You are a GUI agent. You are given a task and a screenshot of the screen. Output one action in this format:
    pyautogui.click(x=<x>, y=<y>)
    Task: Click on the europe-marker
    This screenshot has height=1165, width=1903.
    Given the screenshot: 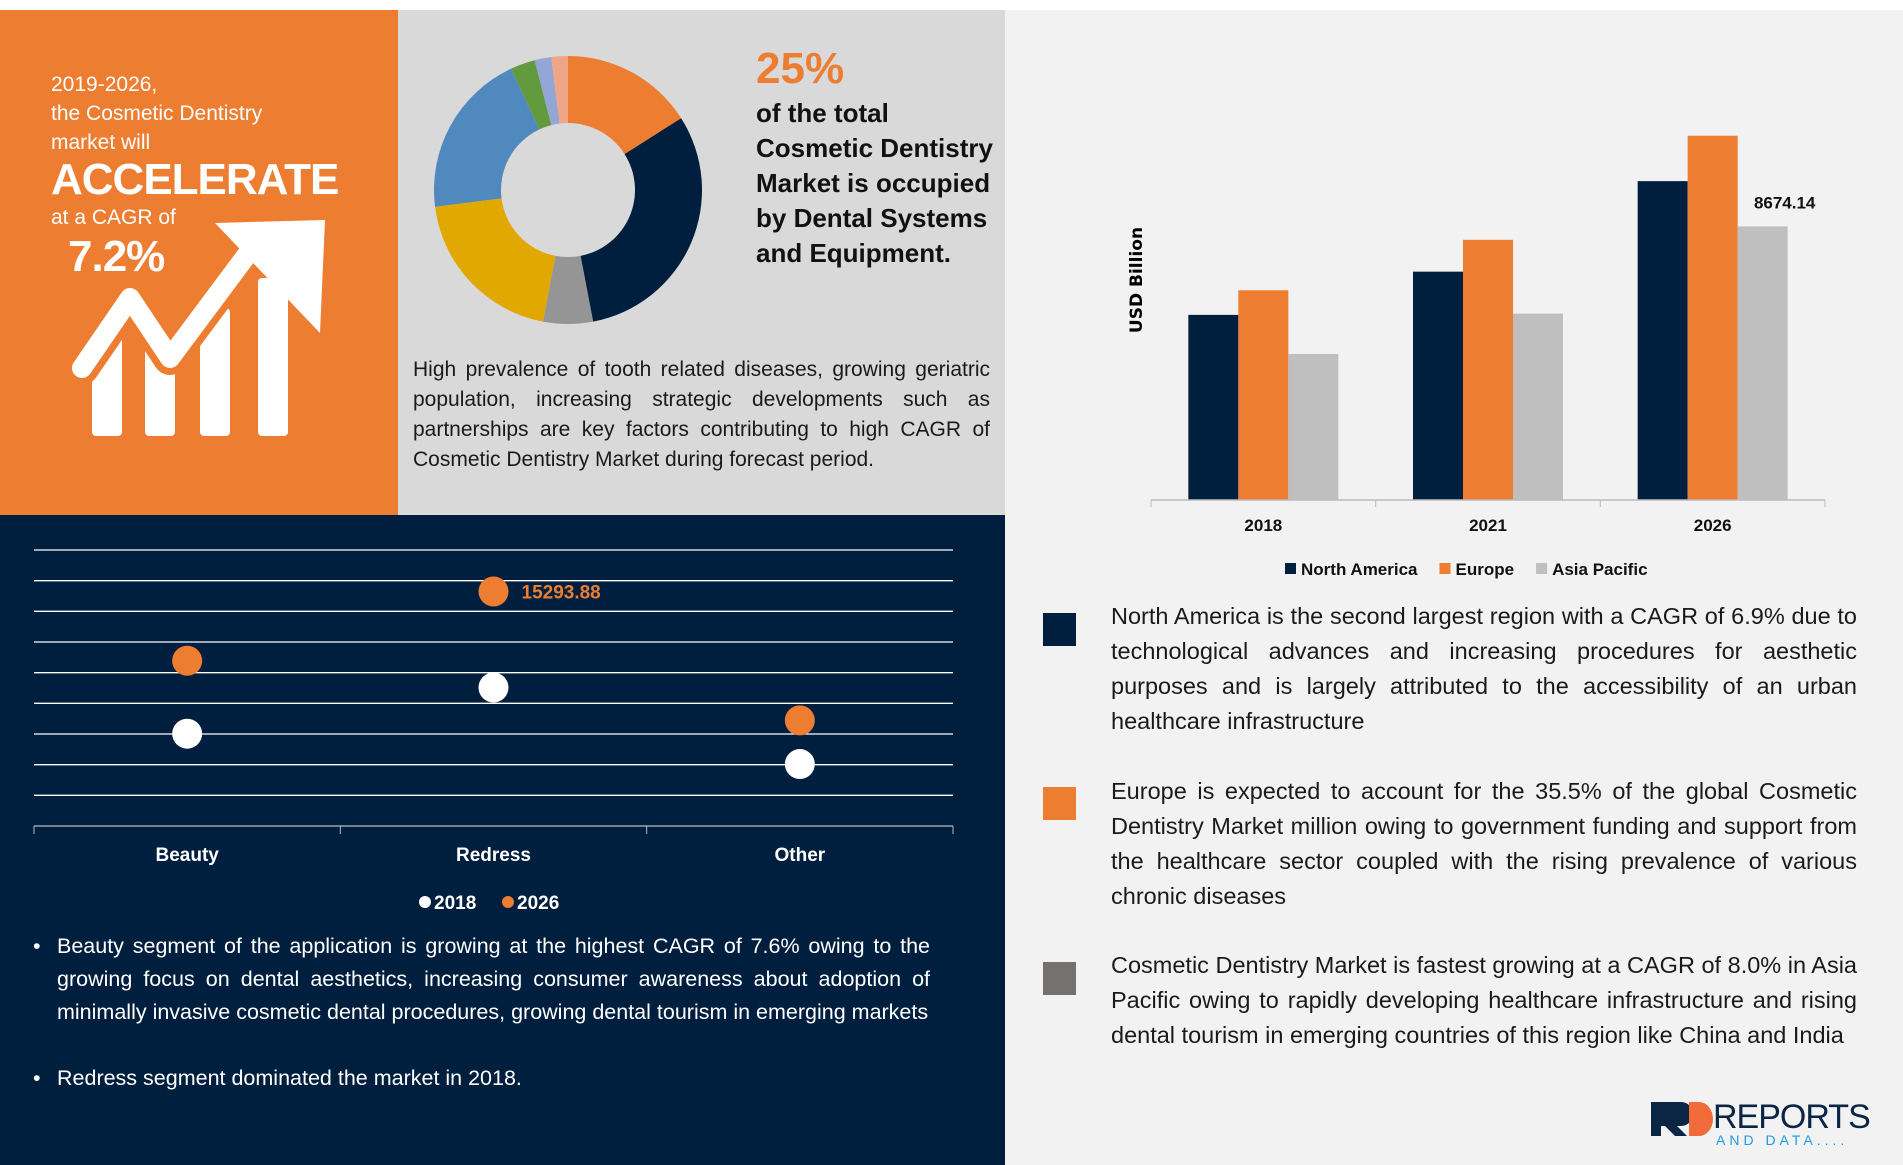 What is the action you would take?
    pyautogui.click(x=1059, y=803)
    